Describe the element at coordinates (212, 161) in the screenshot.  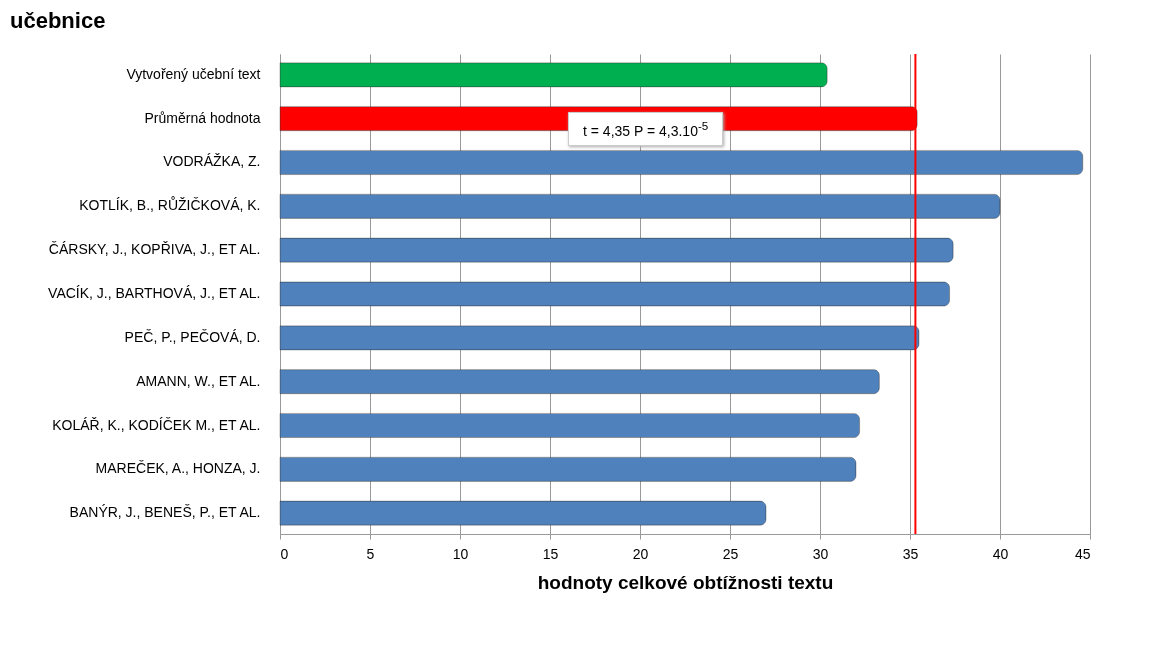
I see `y-tick-label: VODRÁŽKA, Z.` at that location.